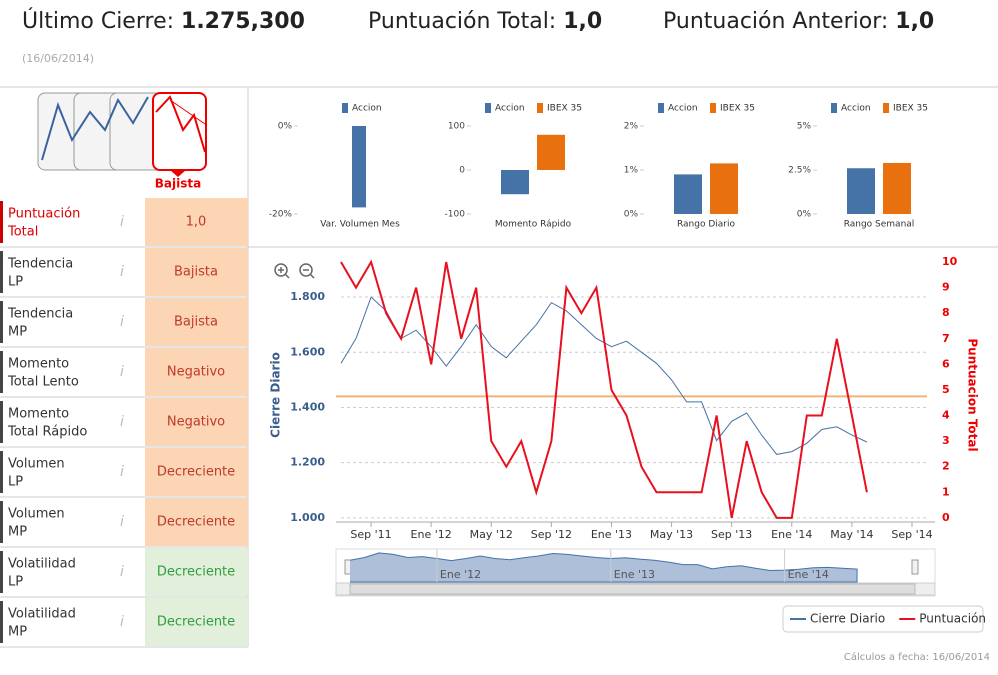  Describe the element at coordinates (910, 109) in the screenshot. I see `legend-label: IBEX 35` at that location.